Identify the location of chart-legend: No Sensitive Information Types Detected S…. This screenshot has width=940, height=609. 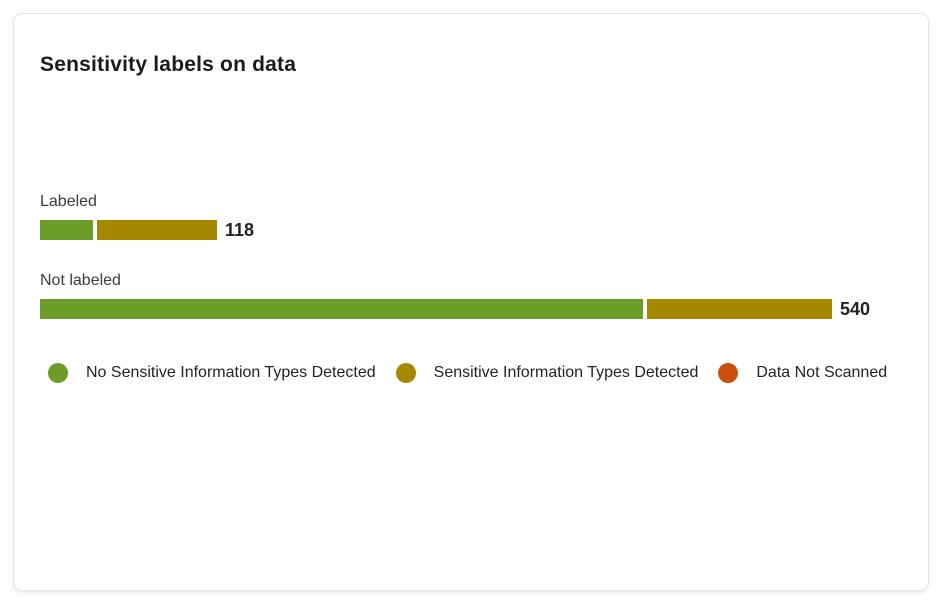
(473, 373).